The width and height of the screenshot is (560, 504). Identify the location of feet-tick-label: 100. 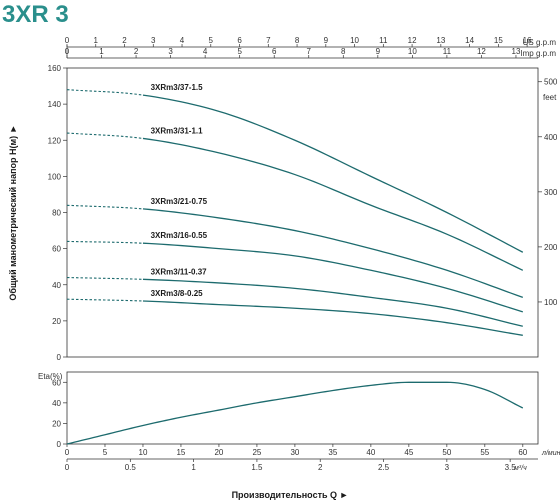
(551, 302).